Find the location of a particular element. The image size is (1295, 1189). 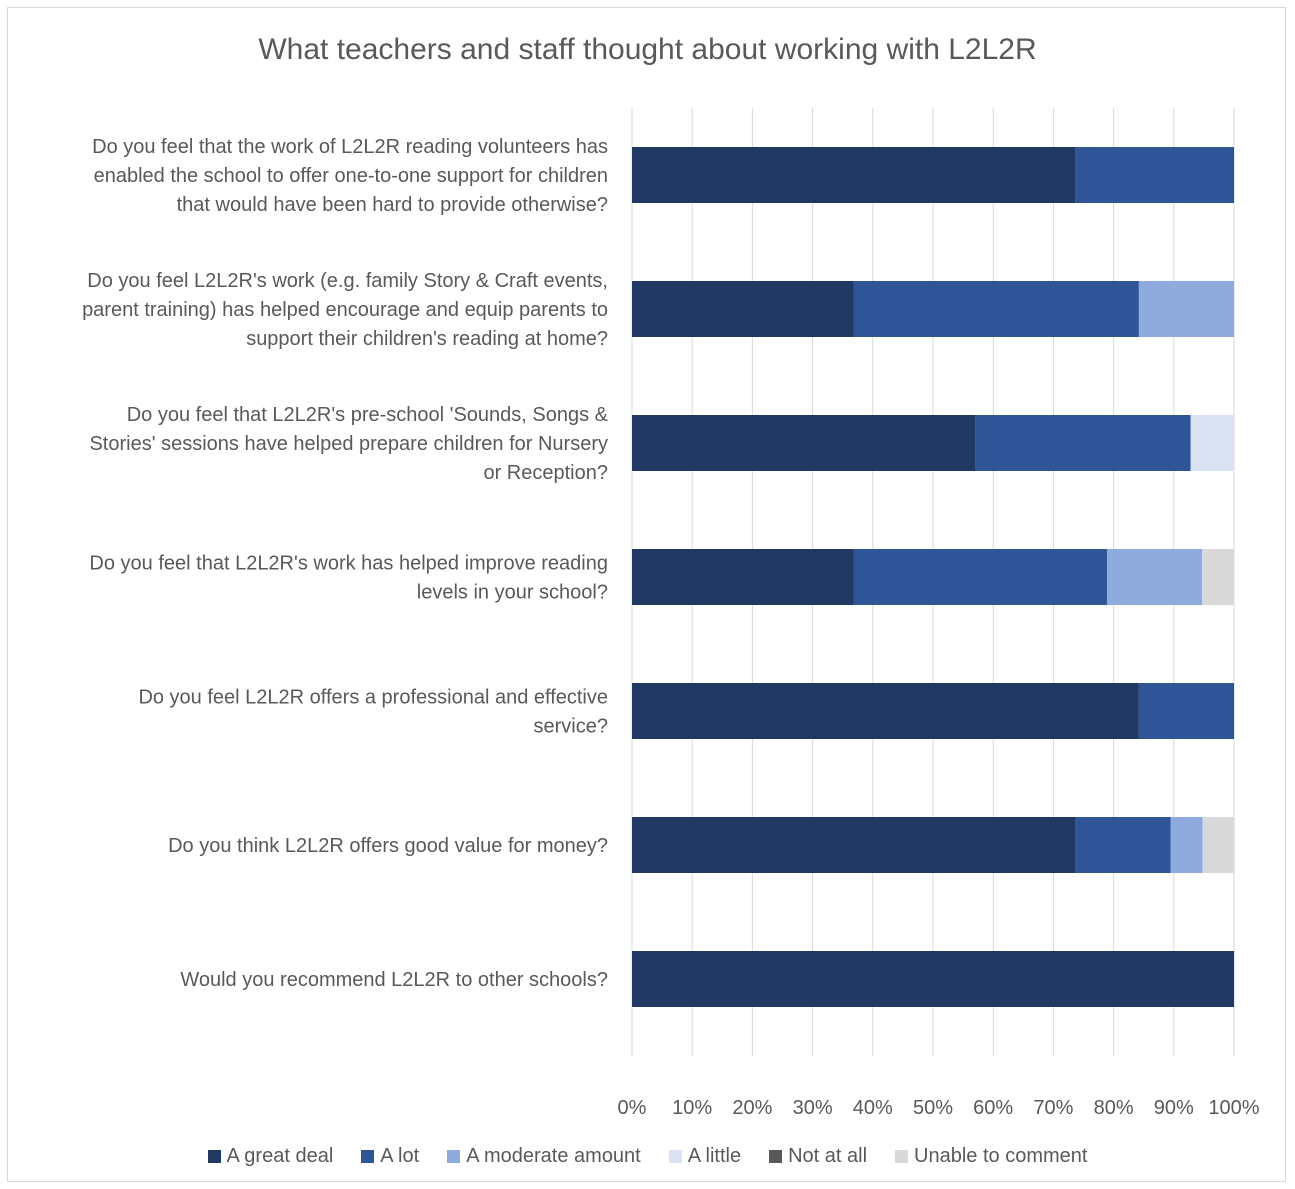

legend-item: A great deal is located at coordinates (270, 1156).